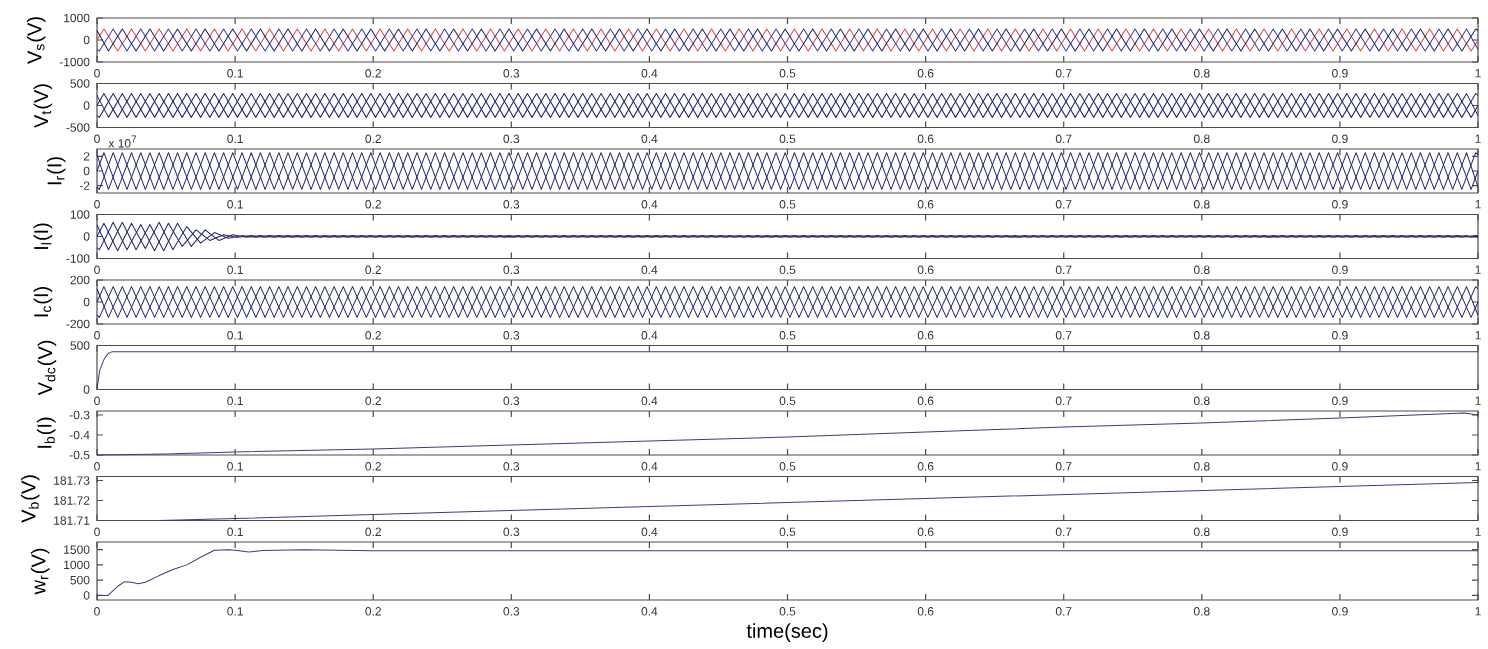  Describe the element at coordinates (56, 171) in the screenshot. I see `y-axis-title: I$_{r}$(I)` at that location.